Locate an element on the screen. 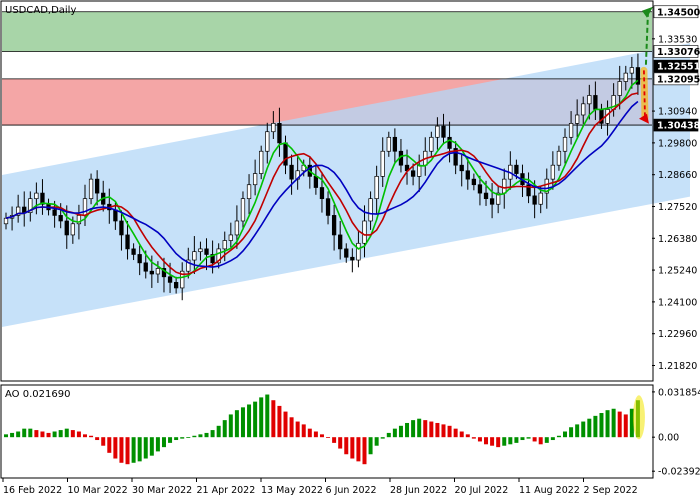  price-tick-label: 1.21820 is located at coordinates (677, 366).